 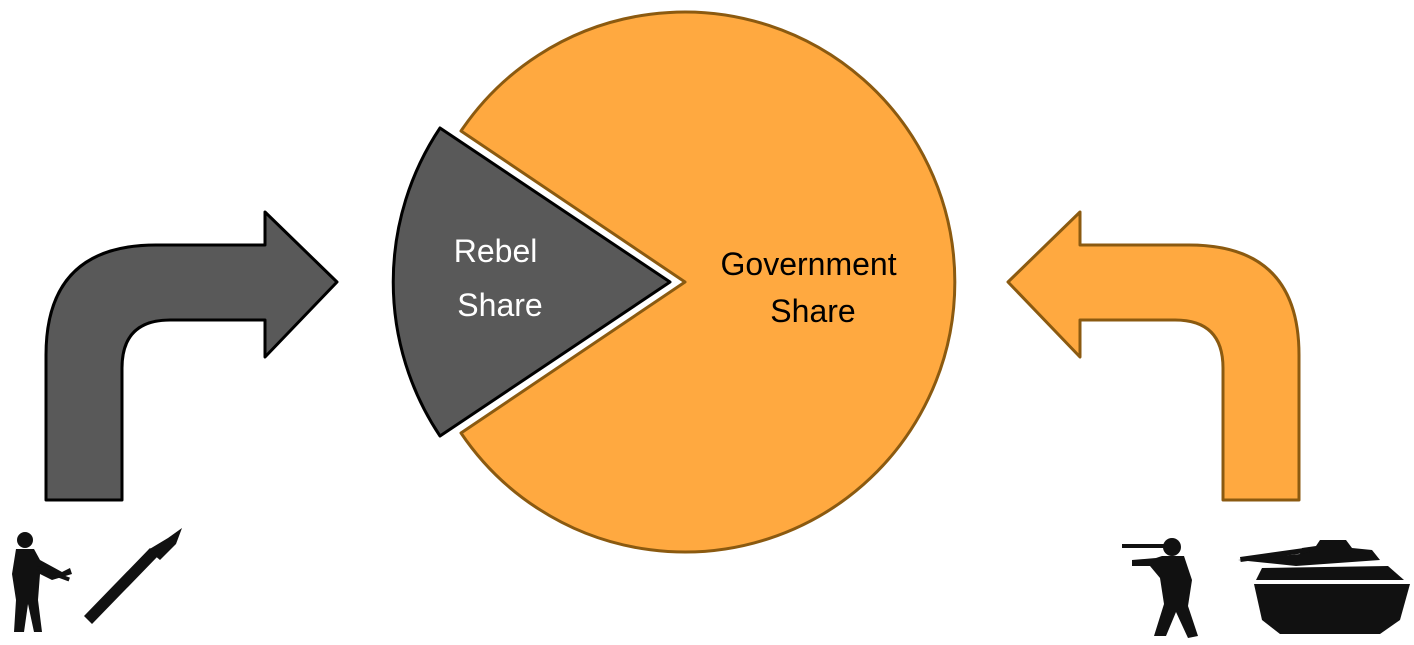 I want to click on tank-icon, so click(x=1324, y=587).